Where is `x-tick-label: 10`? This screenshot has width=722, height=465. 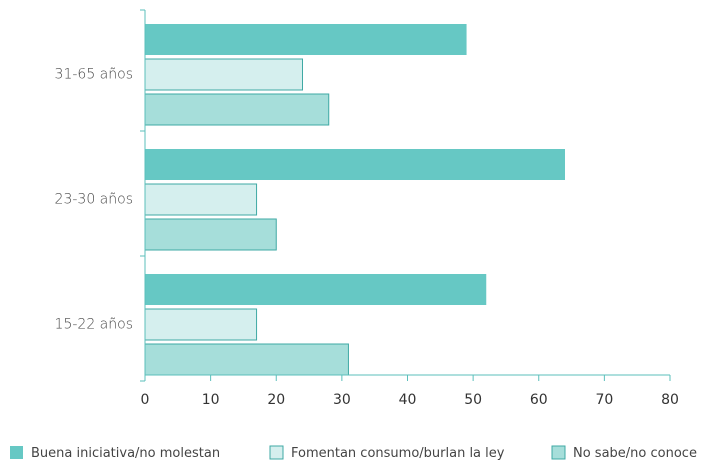 x-tick-label: 10 is located at coordinates (211, 400).